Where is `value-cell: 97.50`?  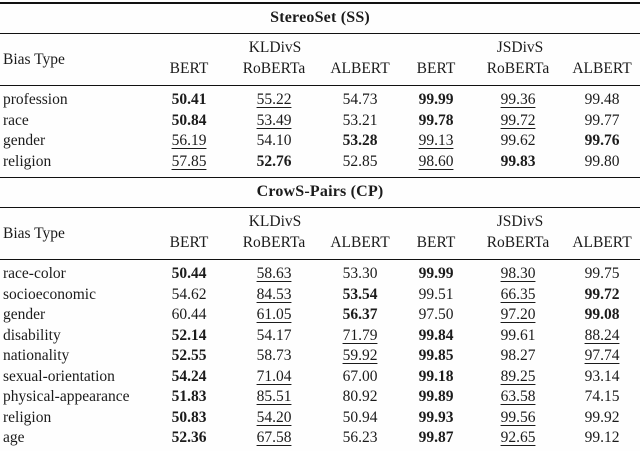 value-cell: 97.50 is located at coordinates (436, 314).